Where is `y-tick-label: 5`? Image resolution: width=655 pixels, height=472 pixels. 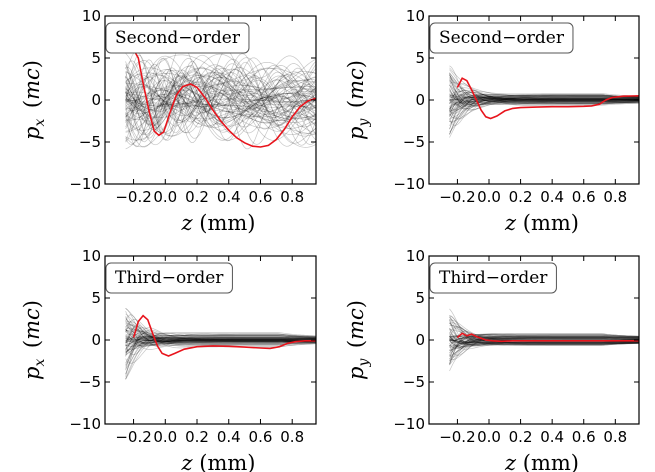
y-tick-label: 5 is located at coordinates (96, 58).